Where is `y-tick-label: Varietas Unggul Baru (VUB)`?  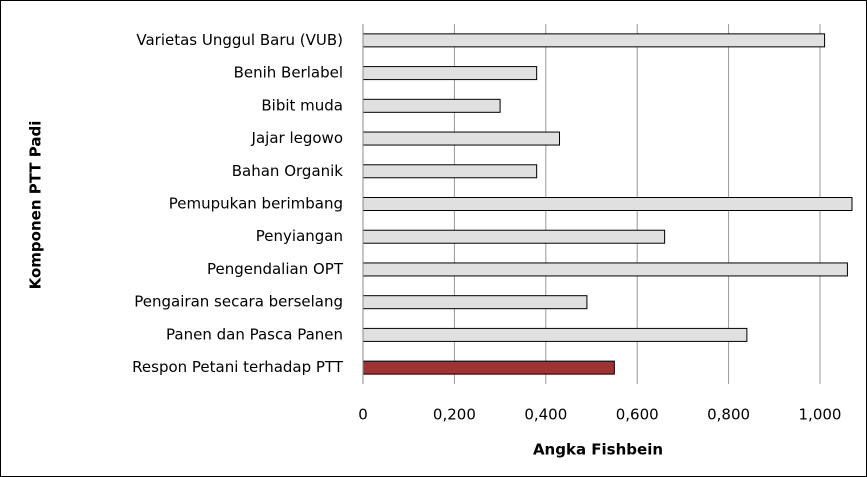 y-tick-label: Varietas Unggul Baru (VUB) is located at coordinates (239, 40).